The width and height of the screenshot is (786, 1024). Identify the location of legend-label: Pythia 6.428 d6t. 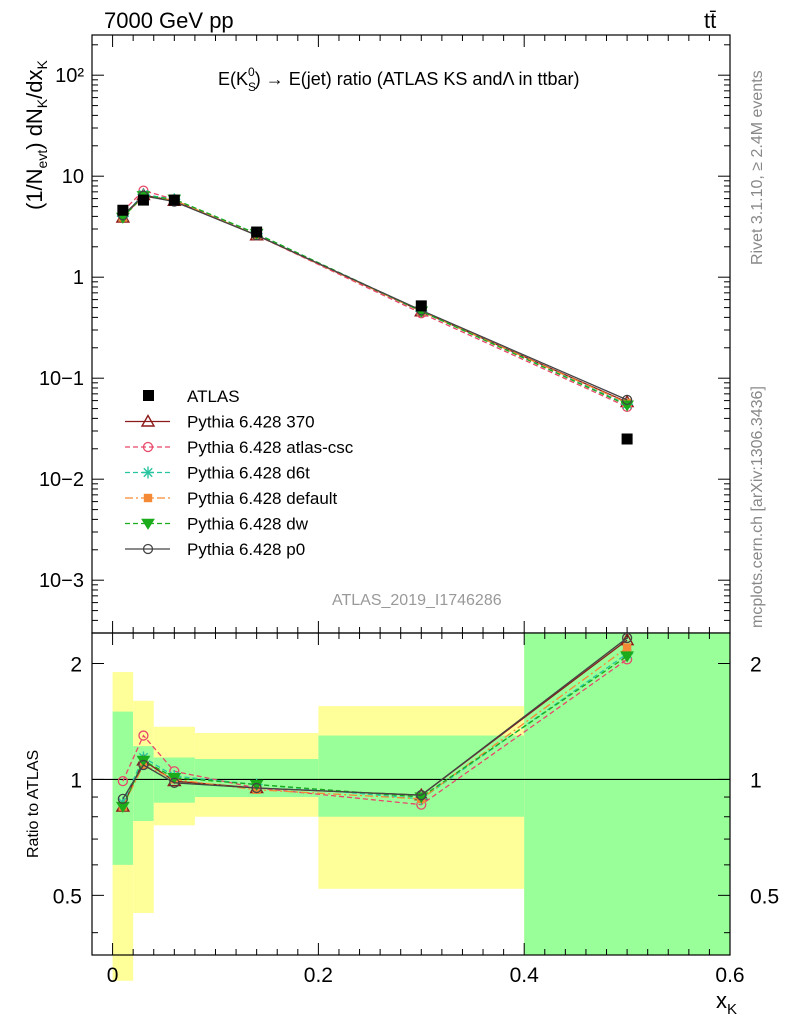
(248, 473).